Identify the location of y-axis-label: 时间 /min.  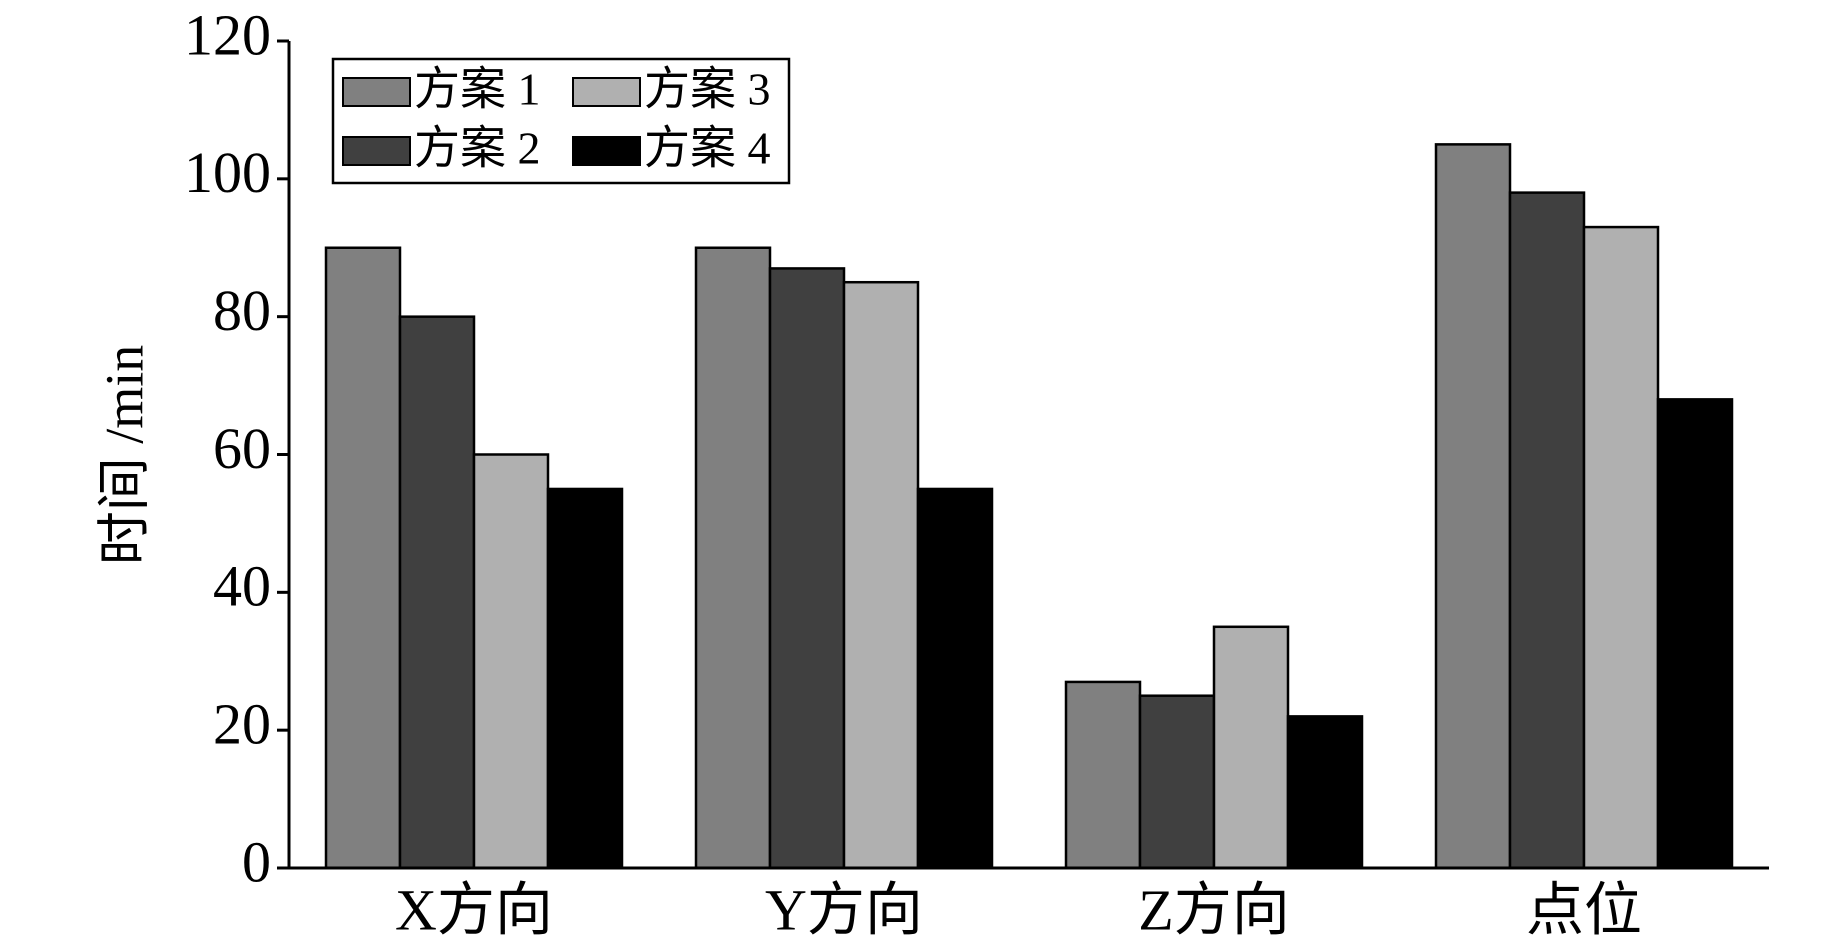
(124, 455).